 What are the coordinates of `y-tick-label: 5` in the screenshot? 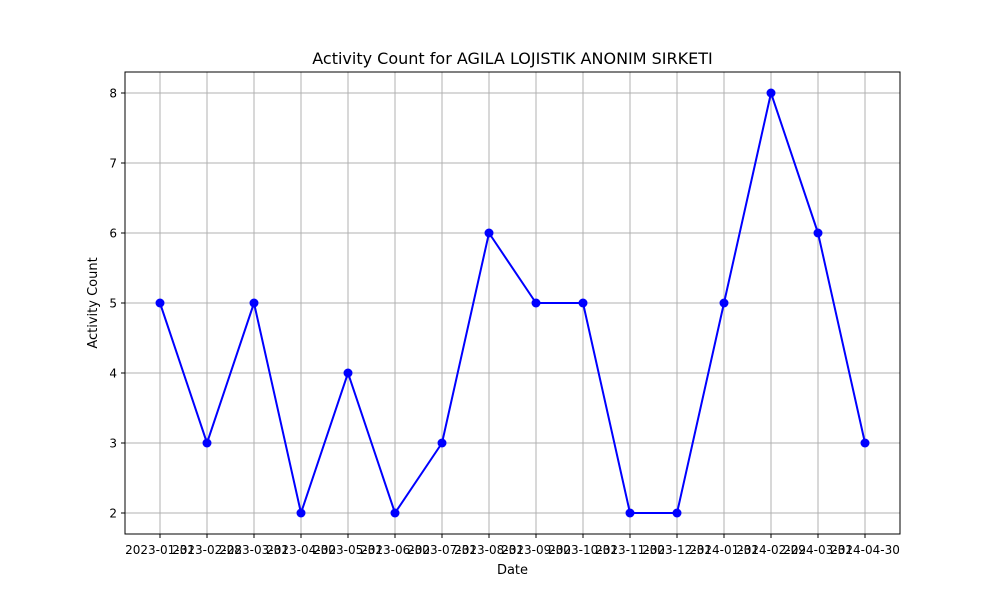 It's located at (113, 304).